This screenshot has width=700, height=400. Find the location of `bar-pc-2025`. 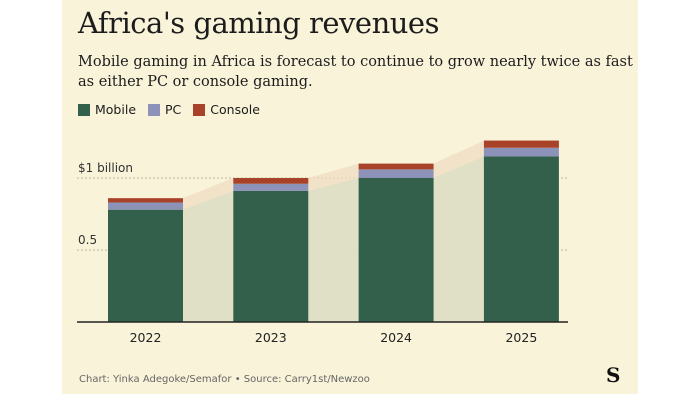

bar-pc-2025 is located at coordinates (521, 152).